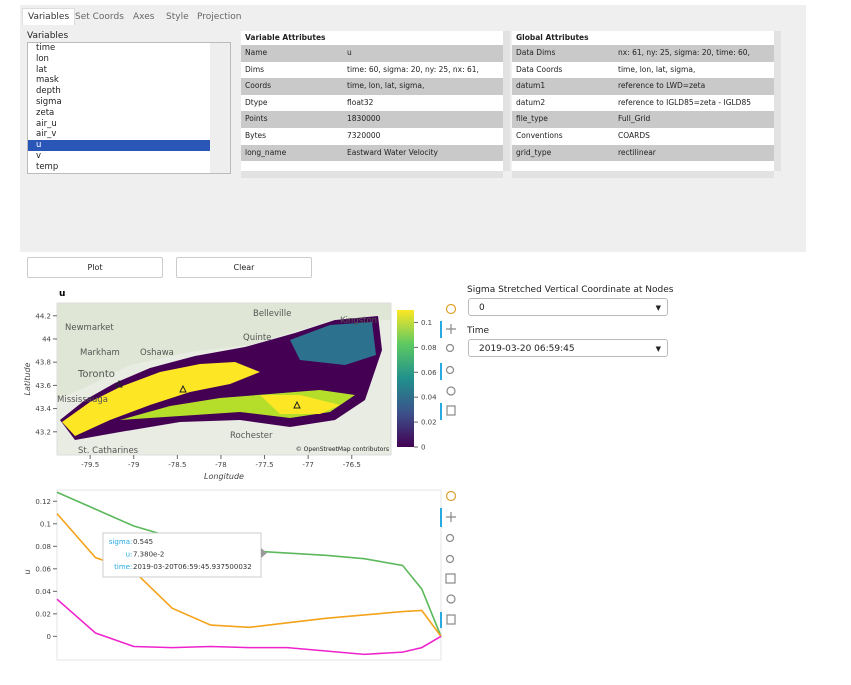  I want to click on y-tick-label: 43.4, so click(43, 409).